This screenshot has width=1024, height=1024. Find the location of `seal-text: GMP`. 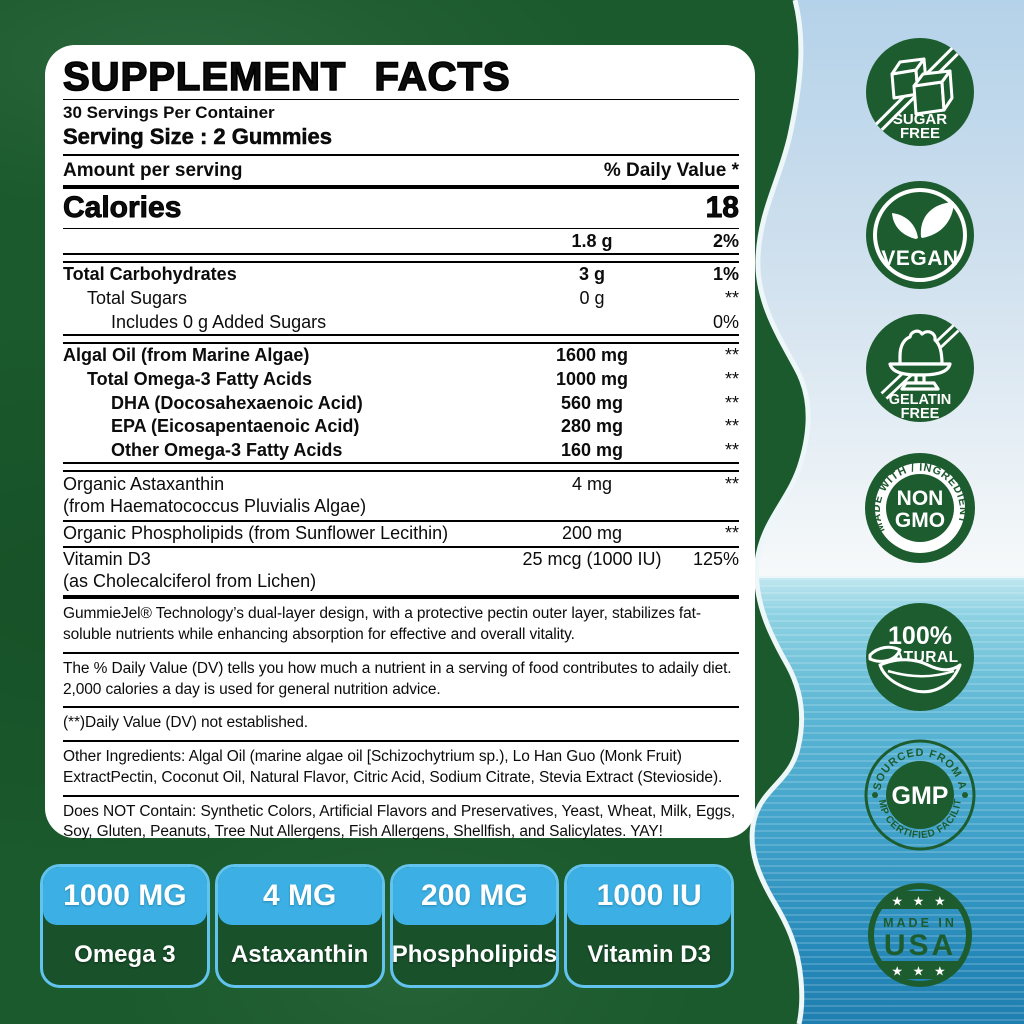

seal-text: GMP is located at coordinates (920, 796).